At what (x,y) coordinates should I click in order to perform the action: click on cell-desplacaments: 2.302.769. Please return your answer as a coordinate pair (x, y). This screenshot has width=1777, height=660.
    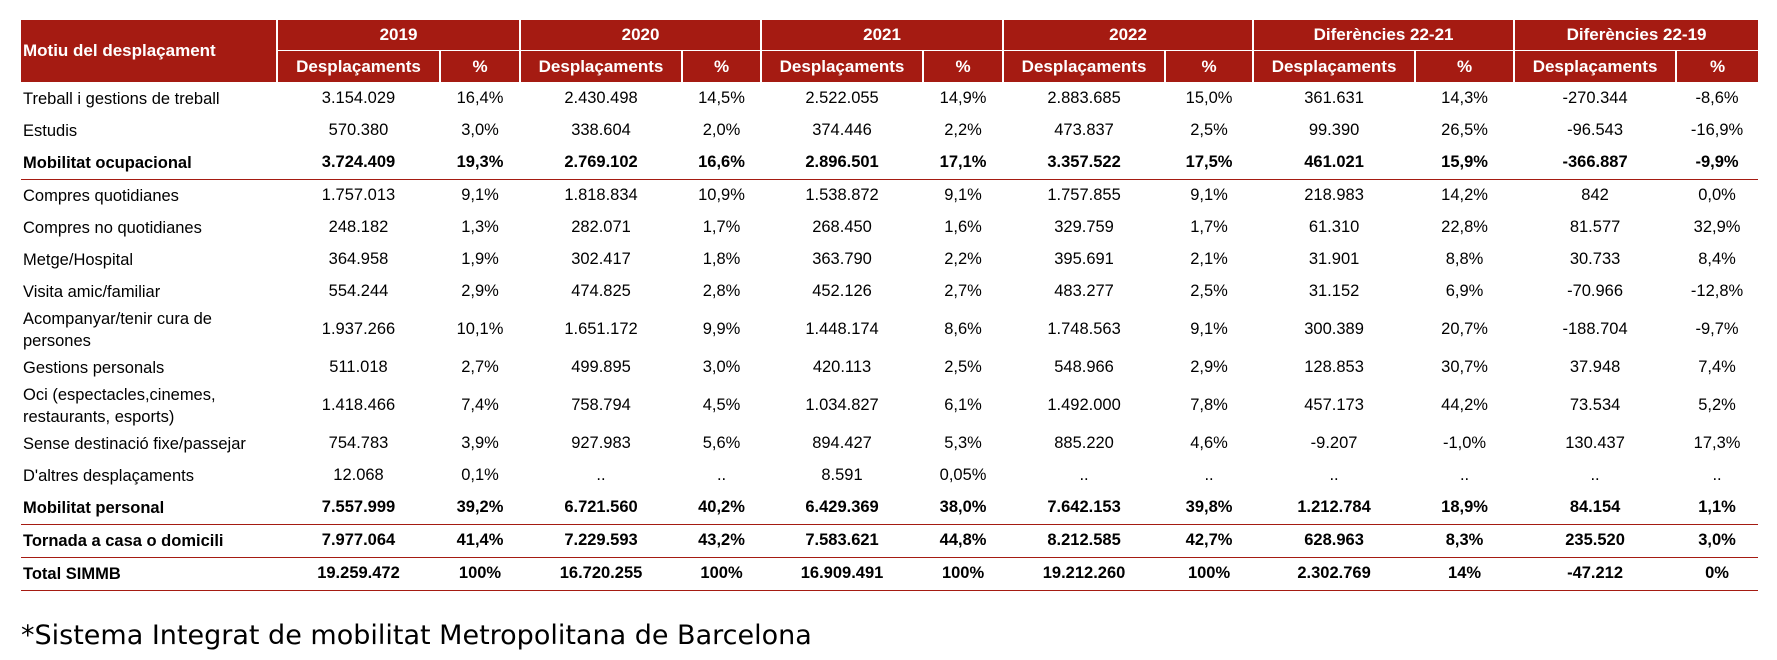
    Looking at the image, I should click on (1334, 574).